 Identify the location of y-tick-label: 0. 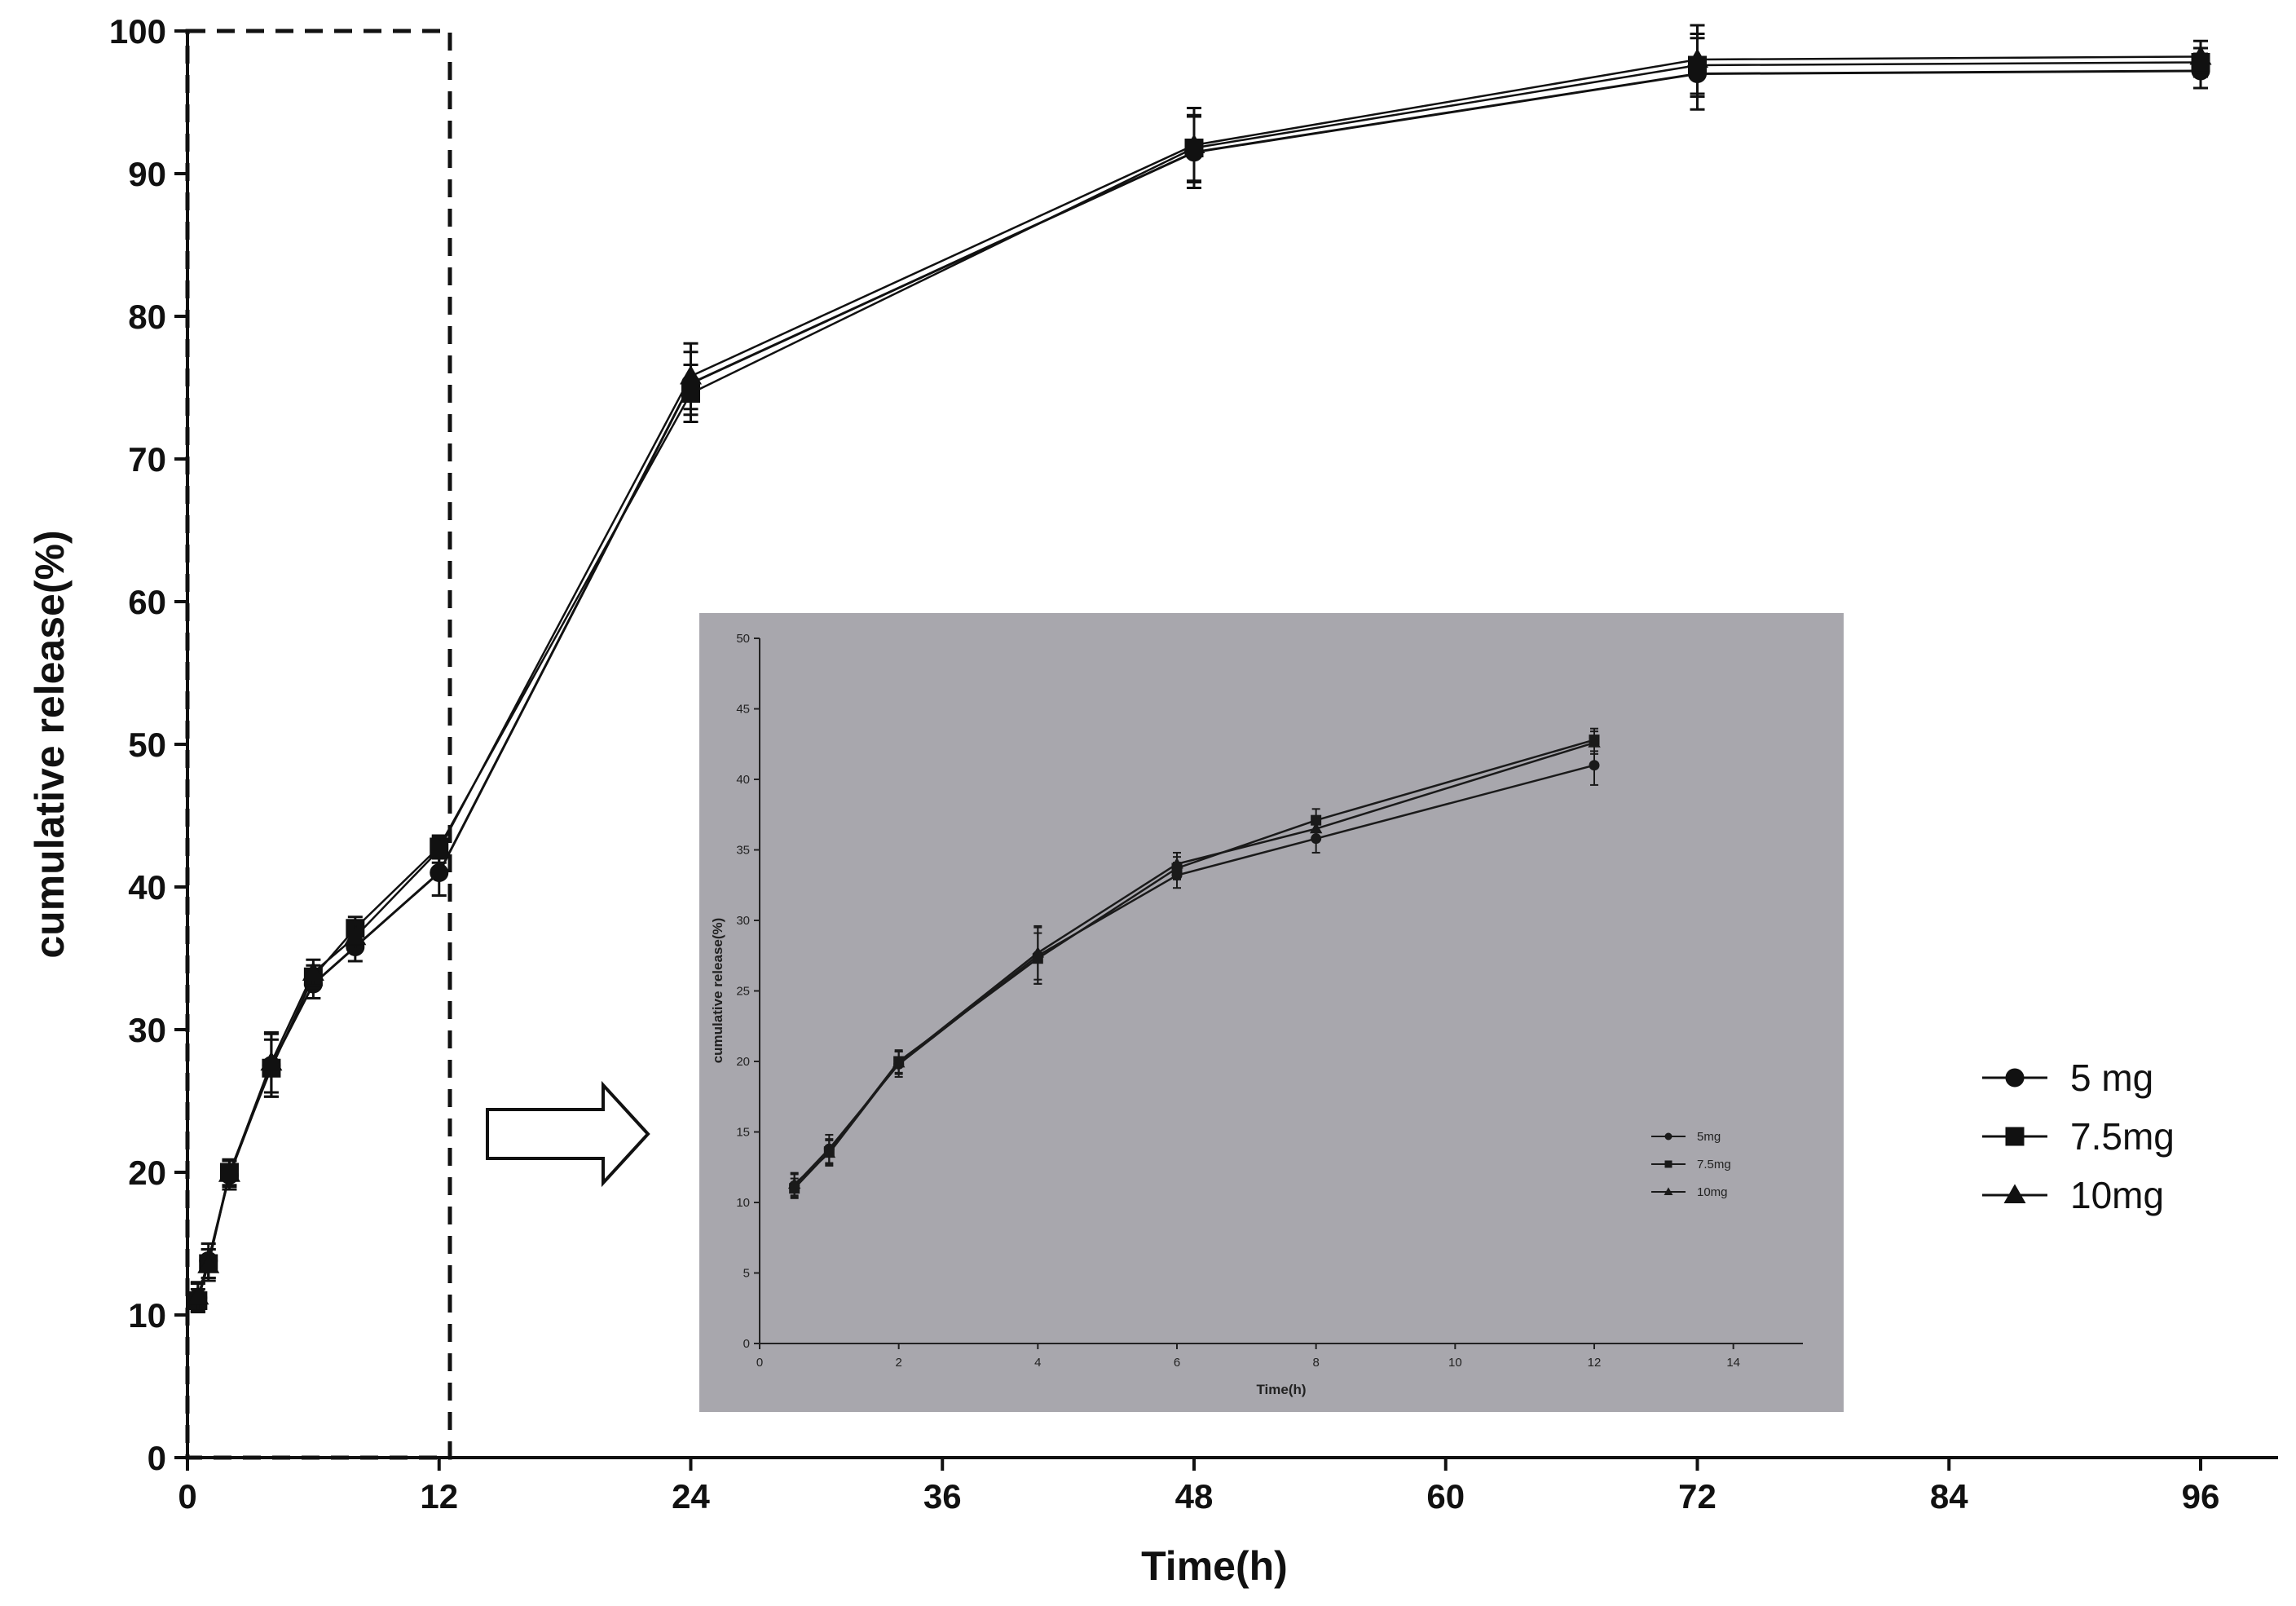
(157, 1458).